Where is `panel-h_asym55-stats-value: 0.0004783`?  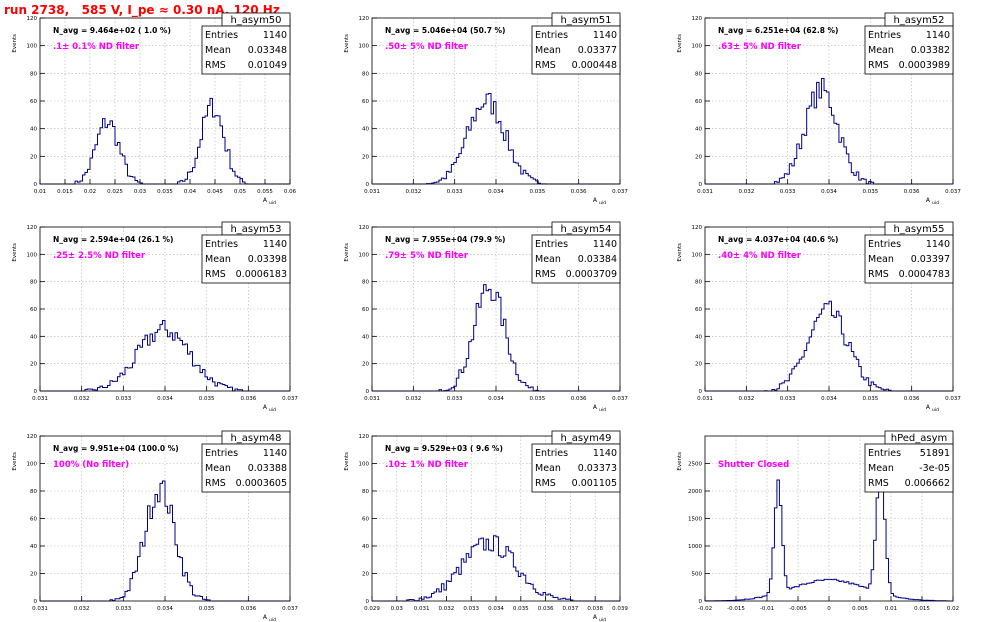
panel-h_asym55-stats-value: 0.0004783 is located at coordinates (924, 274).